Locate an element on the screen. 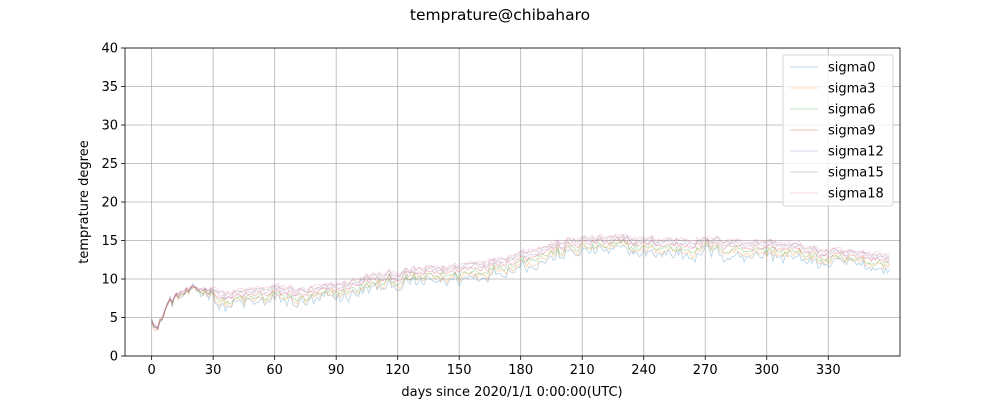  y-tick-label: 40 is located at coordinates (109, 49).